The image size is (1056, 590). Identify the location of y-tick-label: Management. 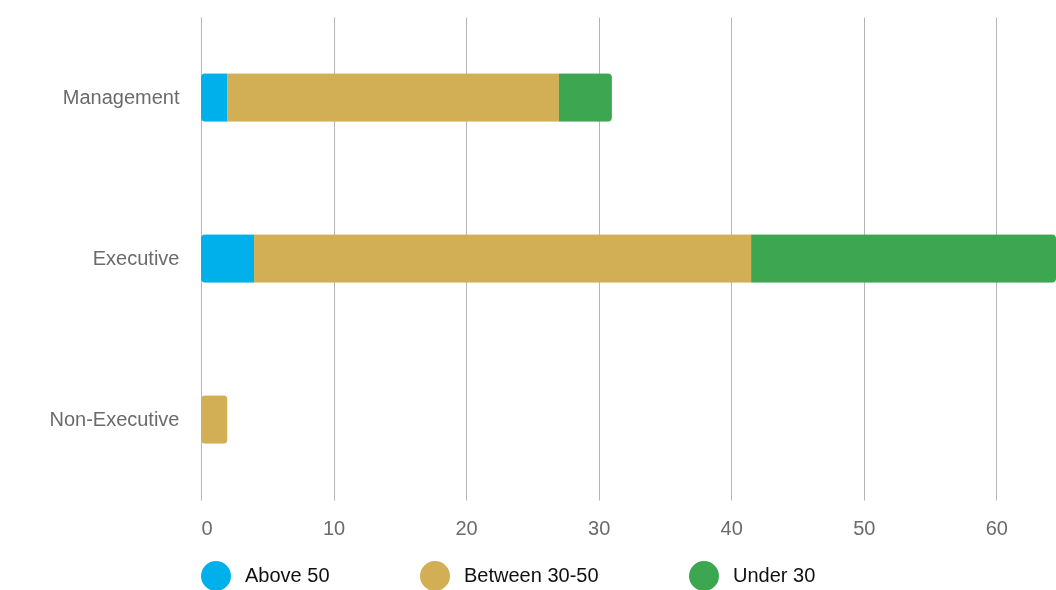
(121, 96).